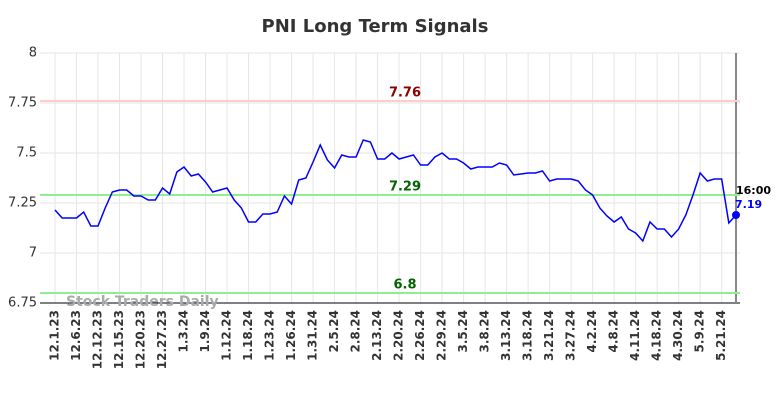  What do you see at coordinates (141, 339) in the screenshot?
I see `x-tick-label: 12.20.23` at bounding box center [141, 339].